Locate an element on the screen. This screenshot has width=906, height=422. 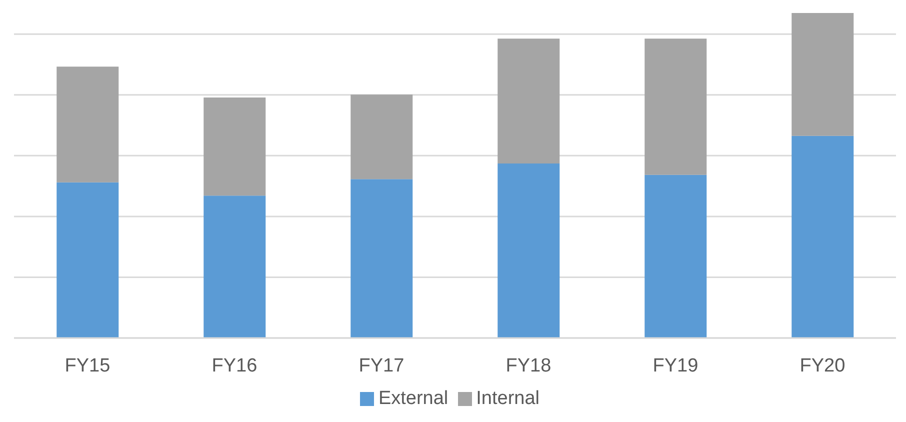
x-tick-label: FY16 is located at coordinates (235, 365).